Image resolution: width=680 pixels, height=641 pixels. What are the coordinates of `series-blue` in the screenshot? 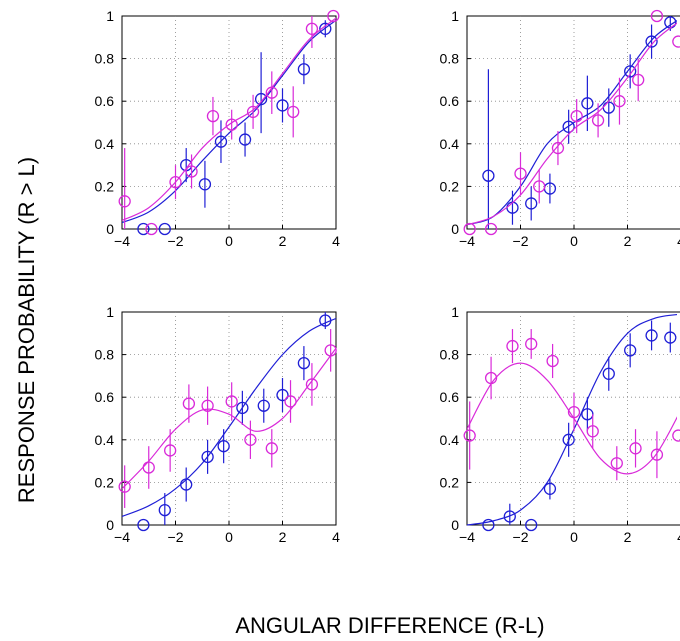 It's located at (229, 121).